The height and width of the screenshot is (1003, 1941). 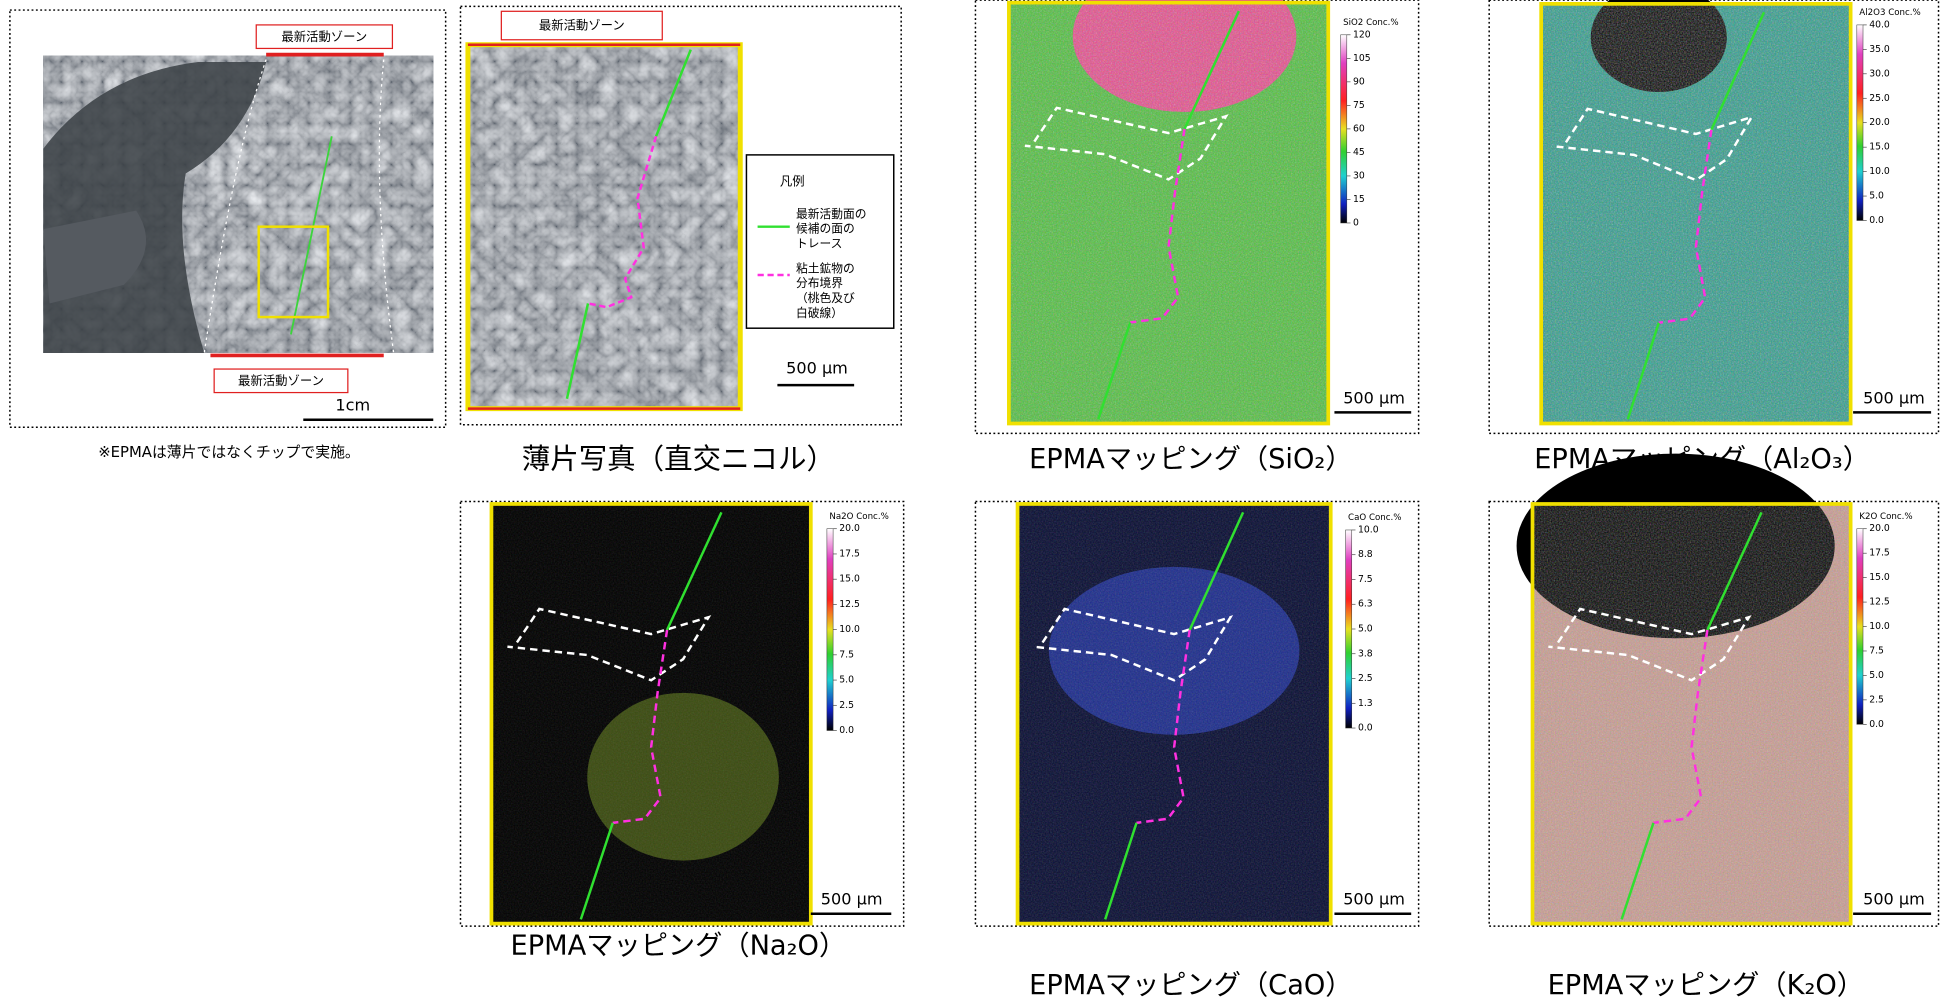 What do you see at coordinates (1889, 13) in the screenshot?
I see `colorbar-title: Al2O3 Conc.%` at bounding box center [1889, 13].